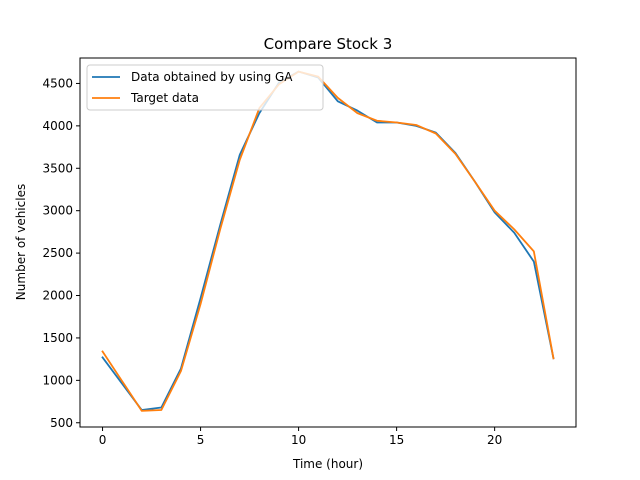  What do you see at coordinates (212, 77) in the screenshot?
I see `legend-label-1: Data obtained by using GA` at bounding box center [212, 77].